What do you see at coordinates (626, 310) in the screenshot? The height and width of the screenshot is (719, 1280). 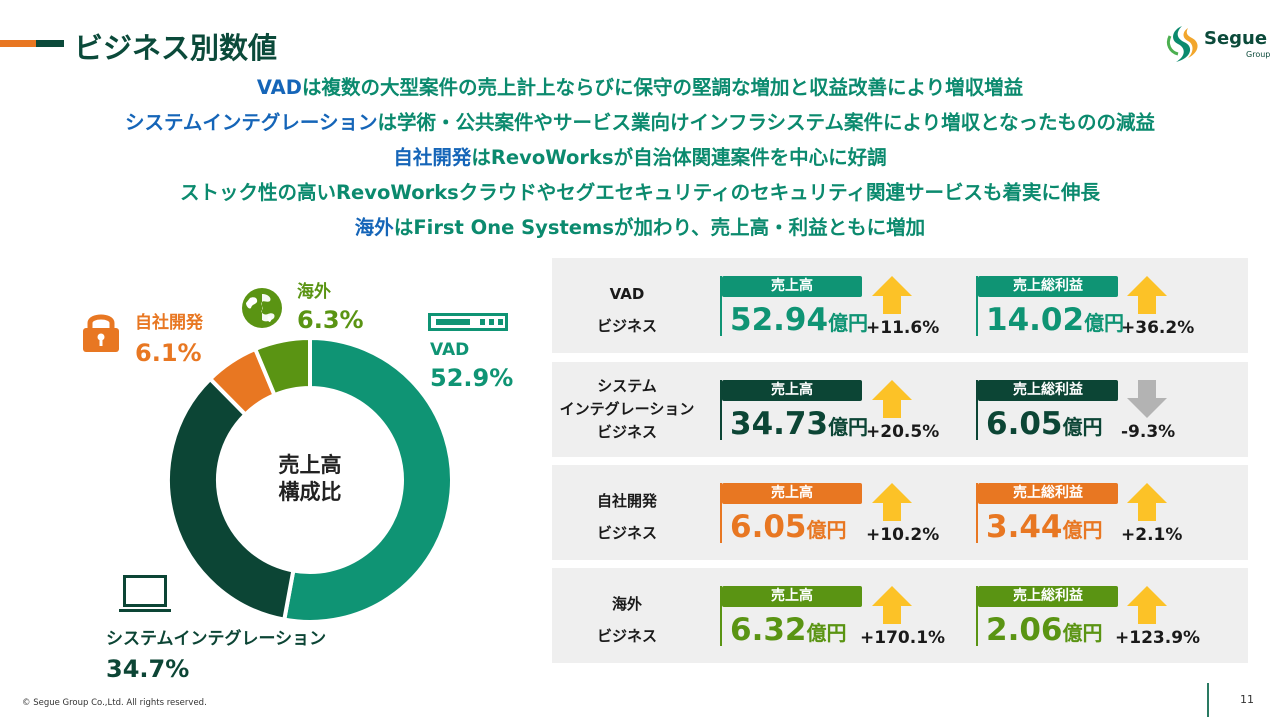 I see `segment-name: VAD ビジネス` at bounding box center [626, 310].